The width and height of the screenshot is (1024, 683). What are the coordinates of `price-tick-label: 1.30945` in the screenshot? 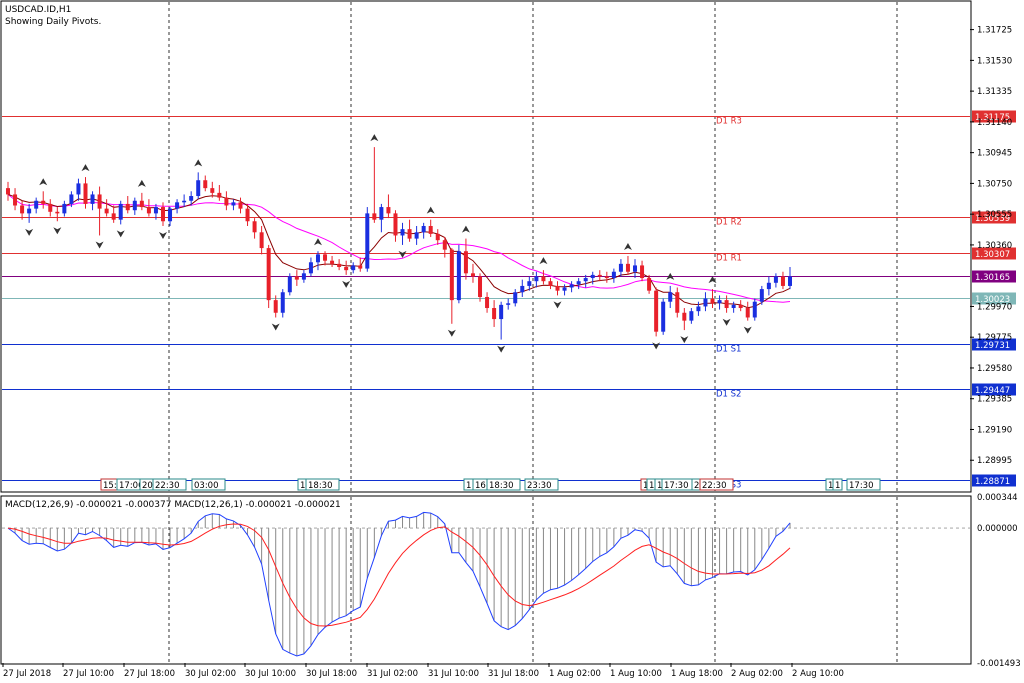 It's located at (994, 154).